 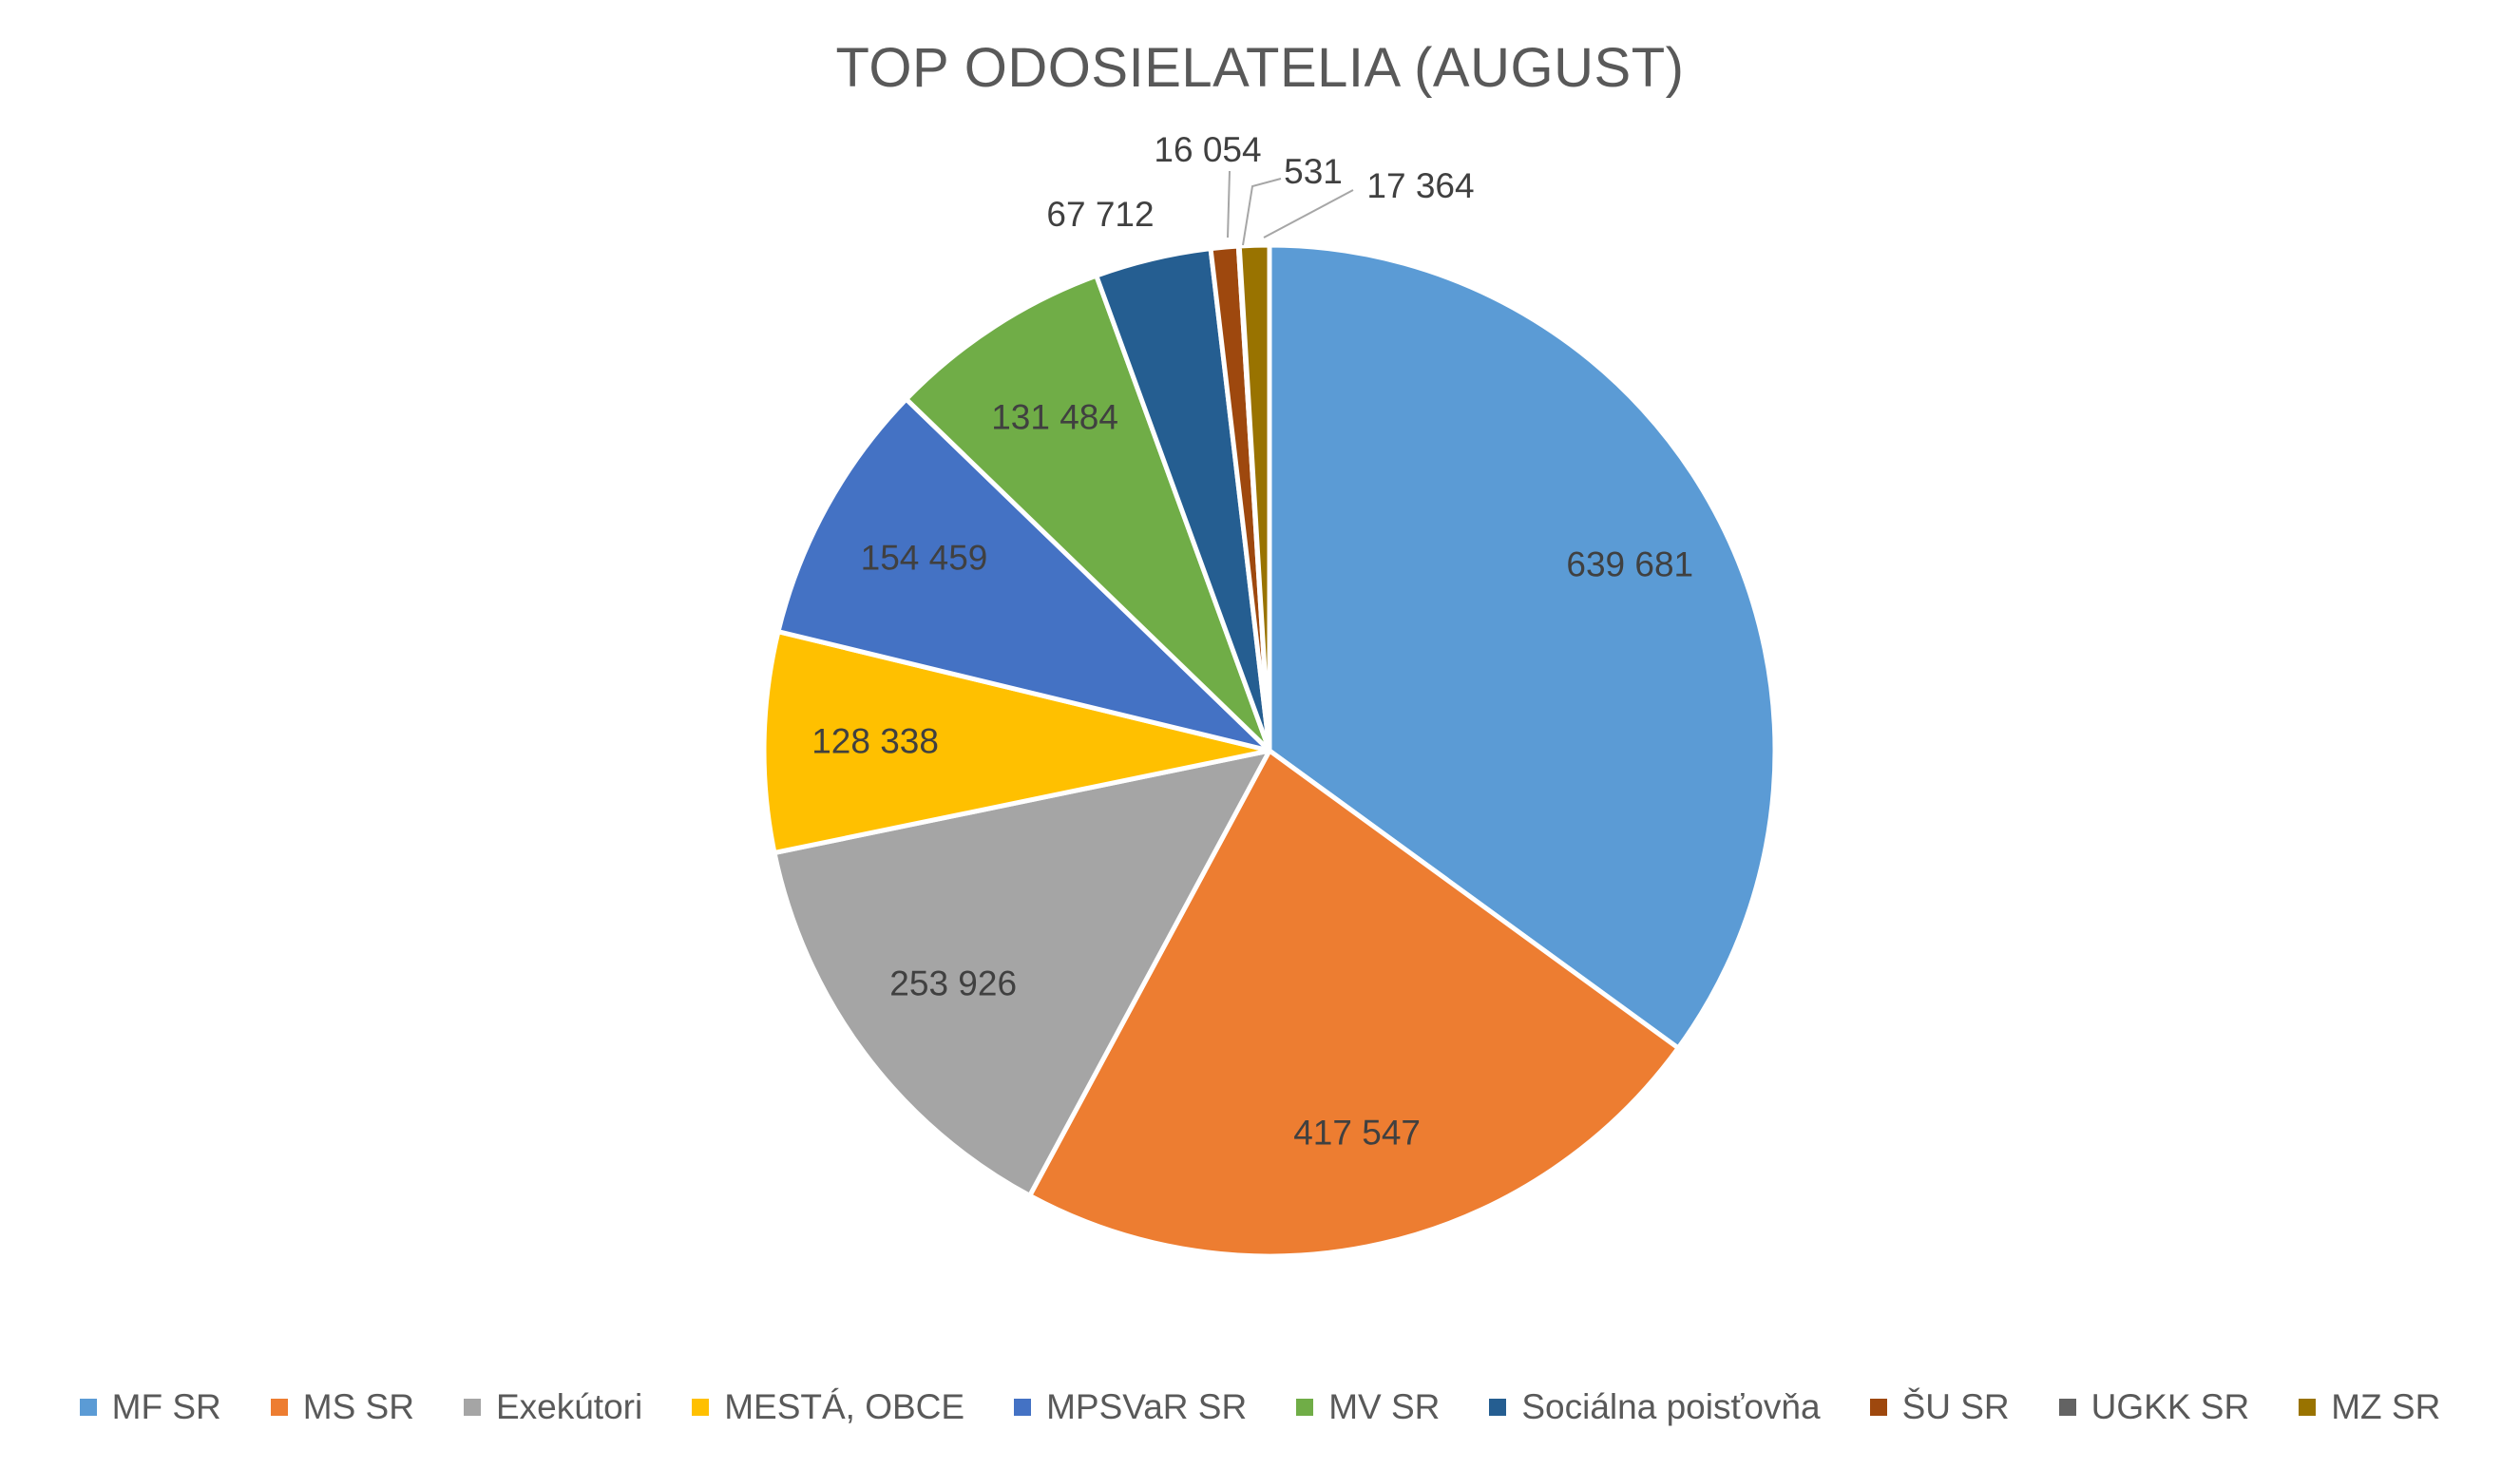 I want to click on legend-label: MESTÁ, OBCE, so click(x=844, y=1406).